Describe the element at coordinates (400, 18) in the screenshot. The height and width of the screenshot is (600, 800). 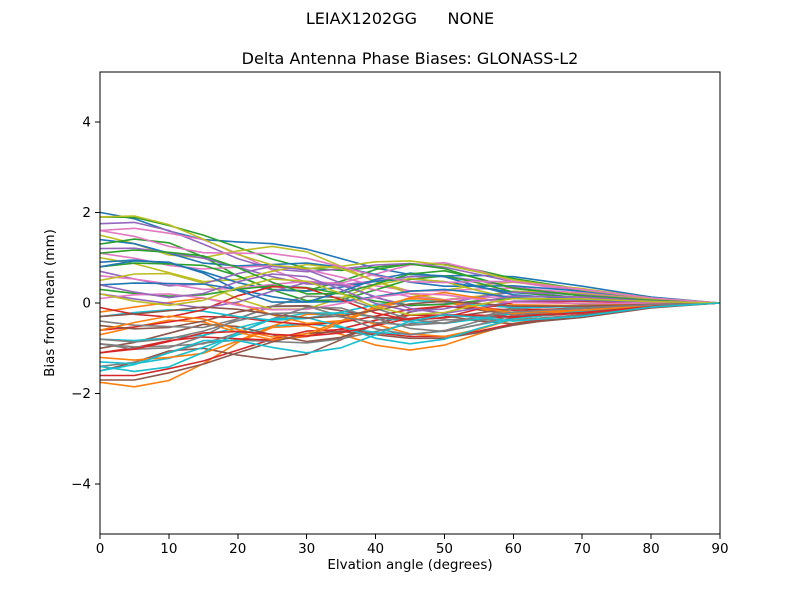
I see `figure-suptitle: LEIAX1202GG NONE` at that location.